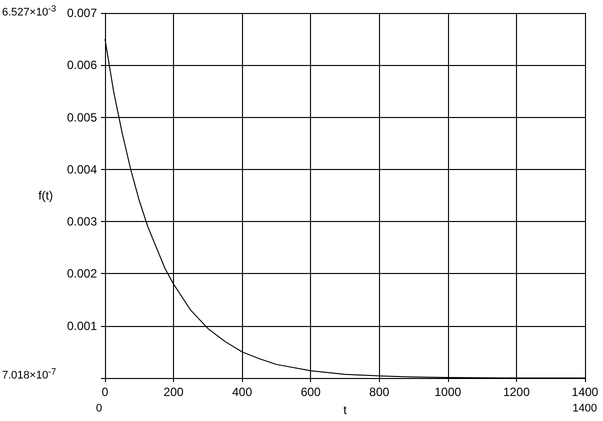 The image size is (603, 421). I want to click on y-tick-label: 0.007, so click(82, 13).